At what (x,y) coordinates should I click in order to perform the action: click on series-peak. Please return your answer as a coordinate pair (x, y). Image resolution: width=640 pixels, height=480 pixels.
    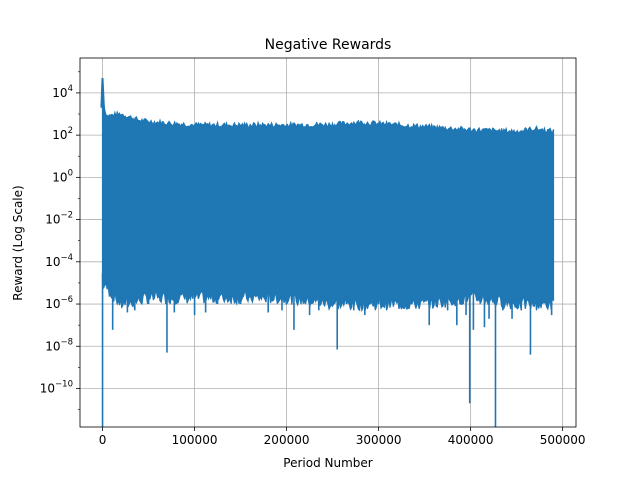
    Looking at the image, I should click on (102, 93).